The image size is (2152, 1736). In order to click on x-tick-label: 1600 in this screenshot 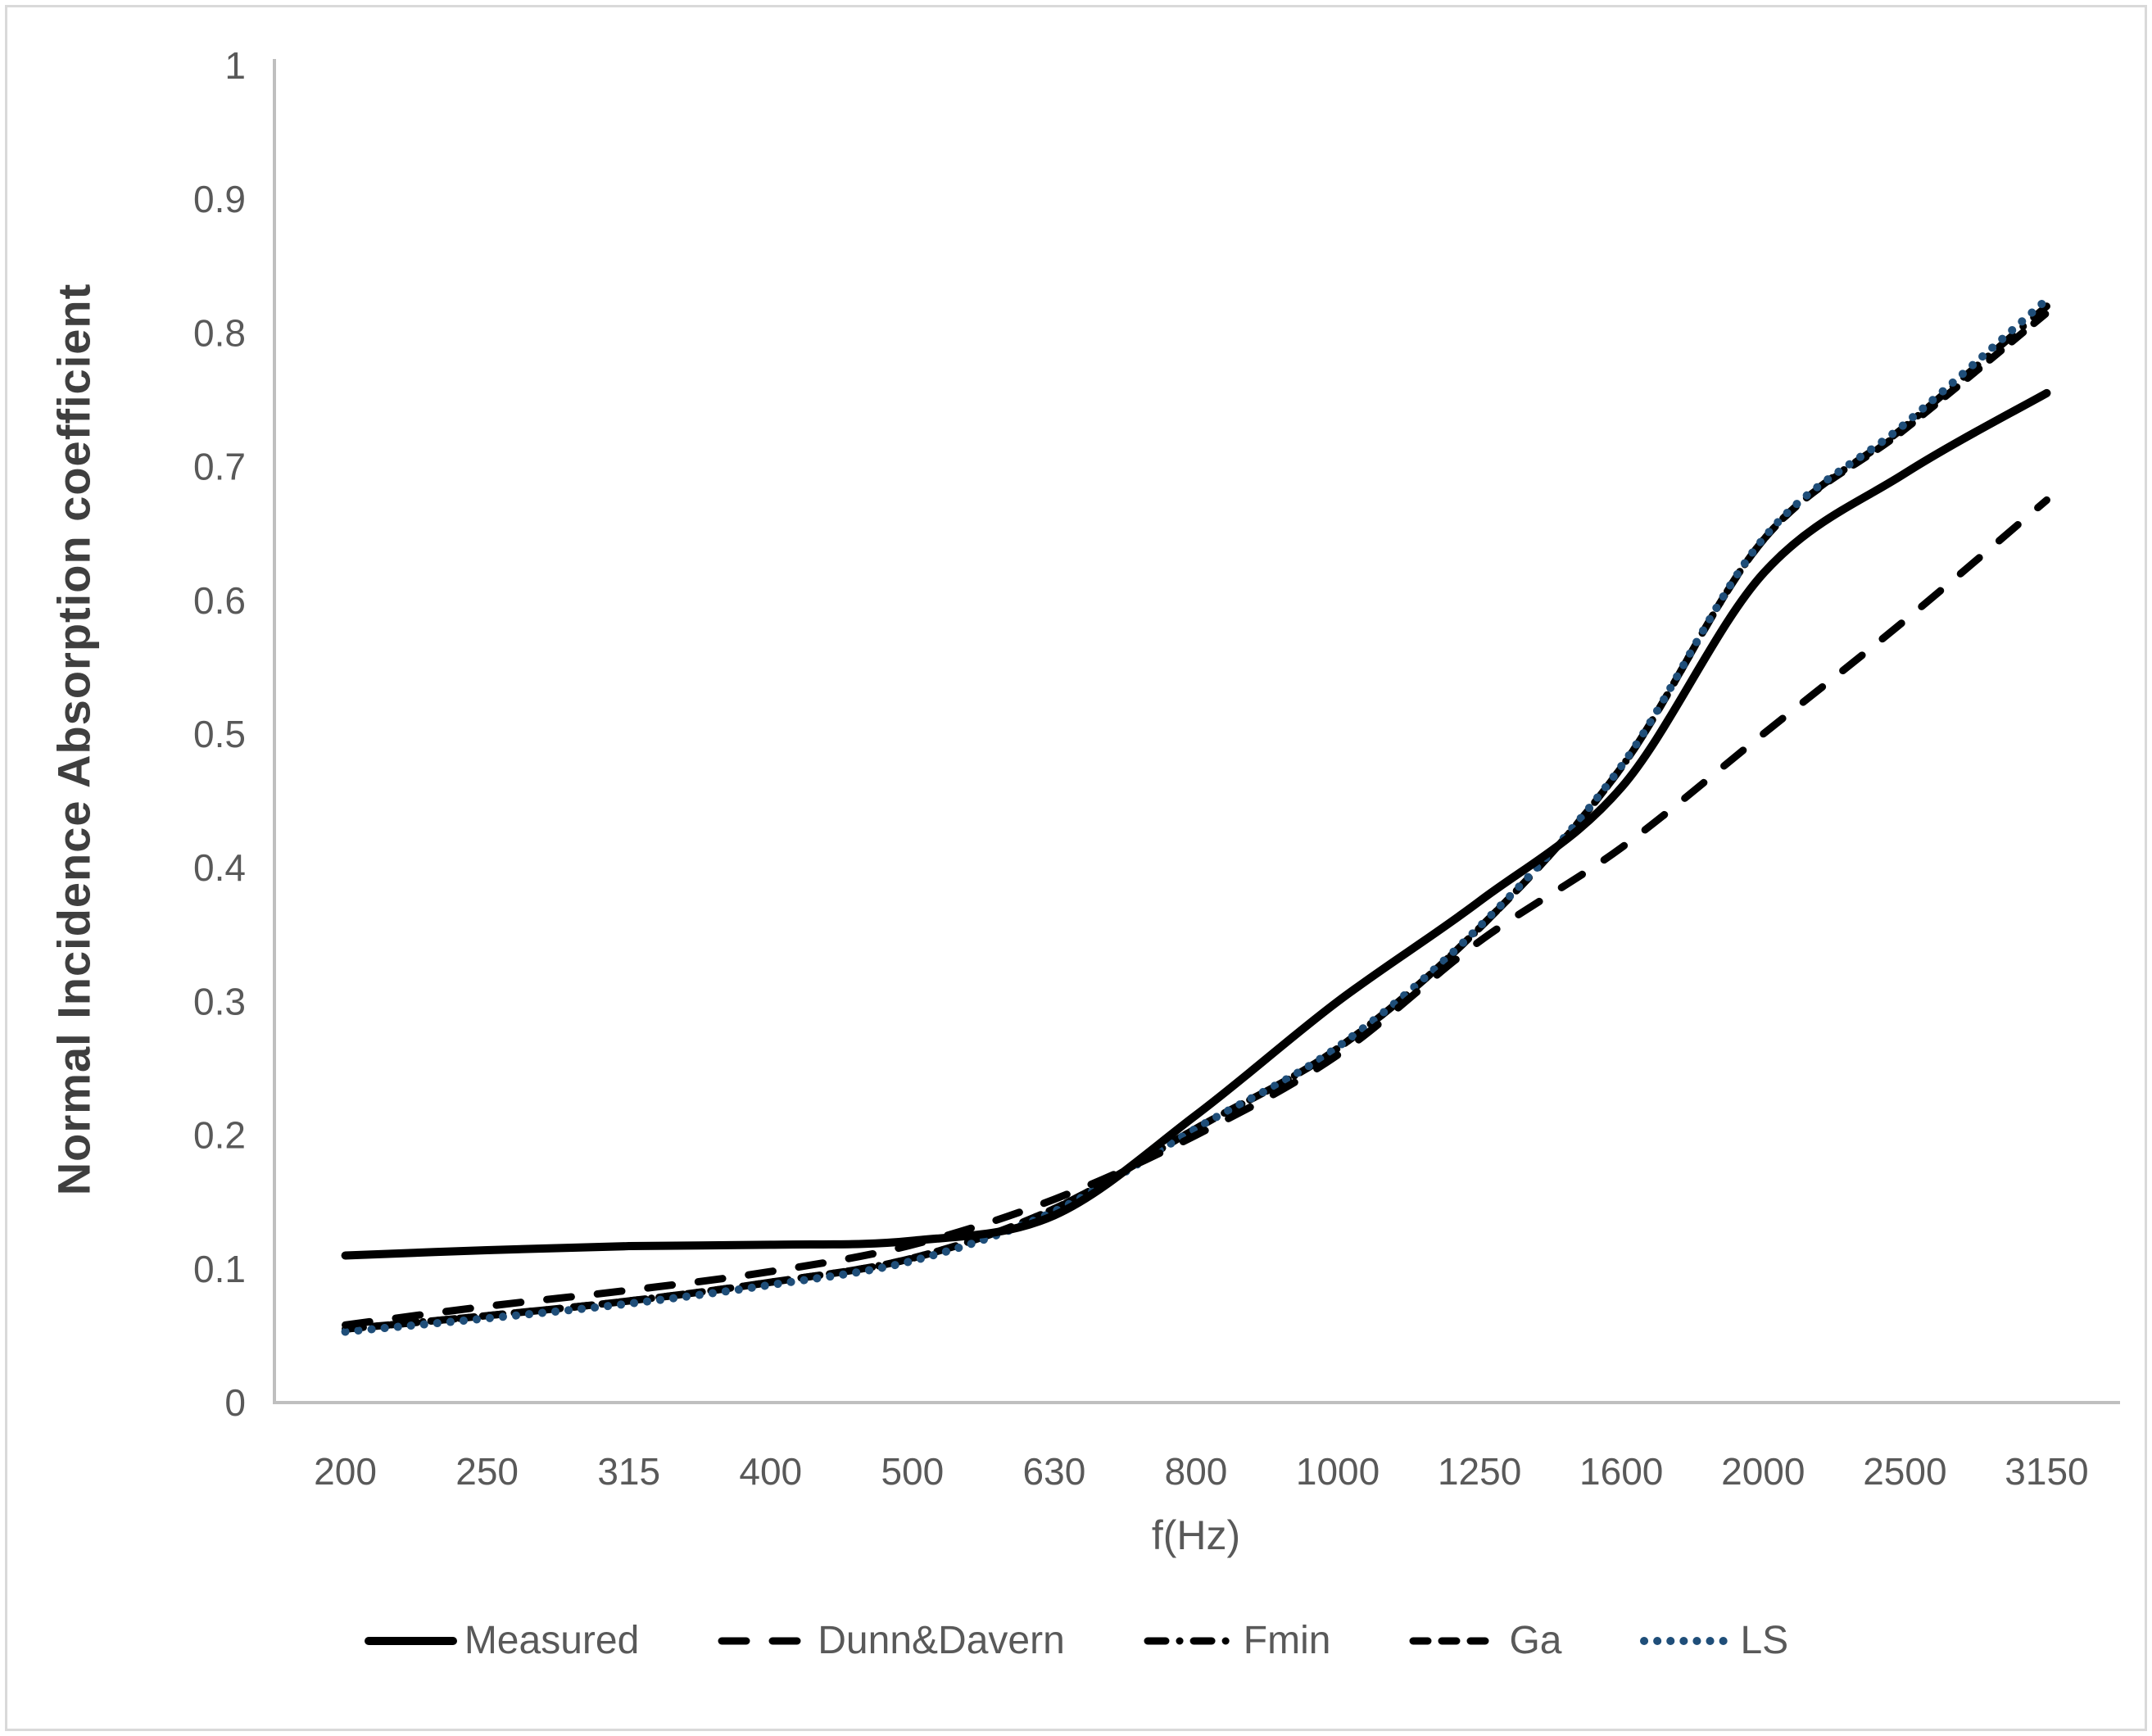, I will do `click(1621, 1471)`.